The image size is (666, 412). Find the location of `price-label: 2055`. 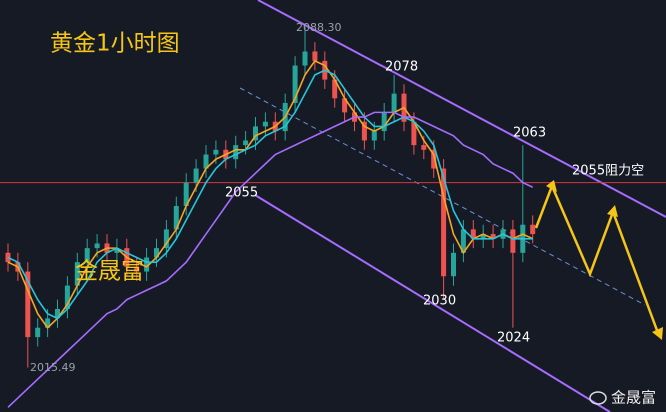

price-label: 2055 is located at coordinates (241, 193).